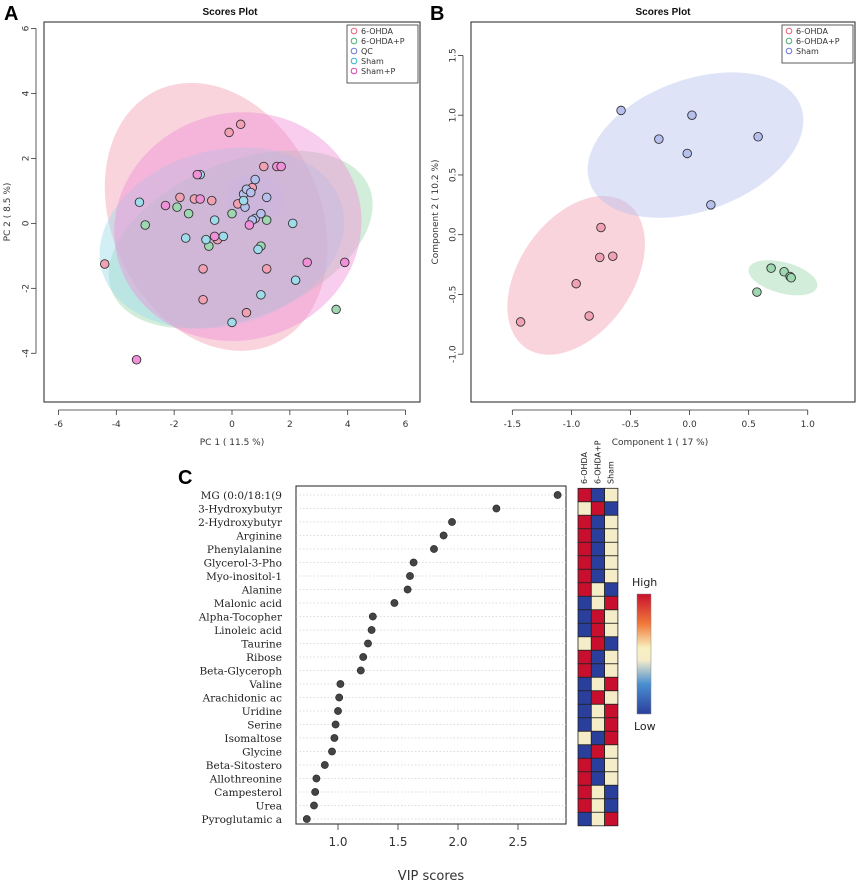 This screenshot has height=892, width=858. What do you see at coordinates (436, 211) in the screenshot?
I see `panel-b-y-axis-label: Component 2 ( 10.2 %)` at bounding box center [436, 211].